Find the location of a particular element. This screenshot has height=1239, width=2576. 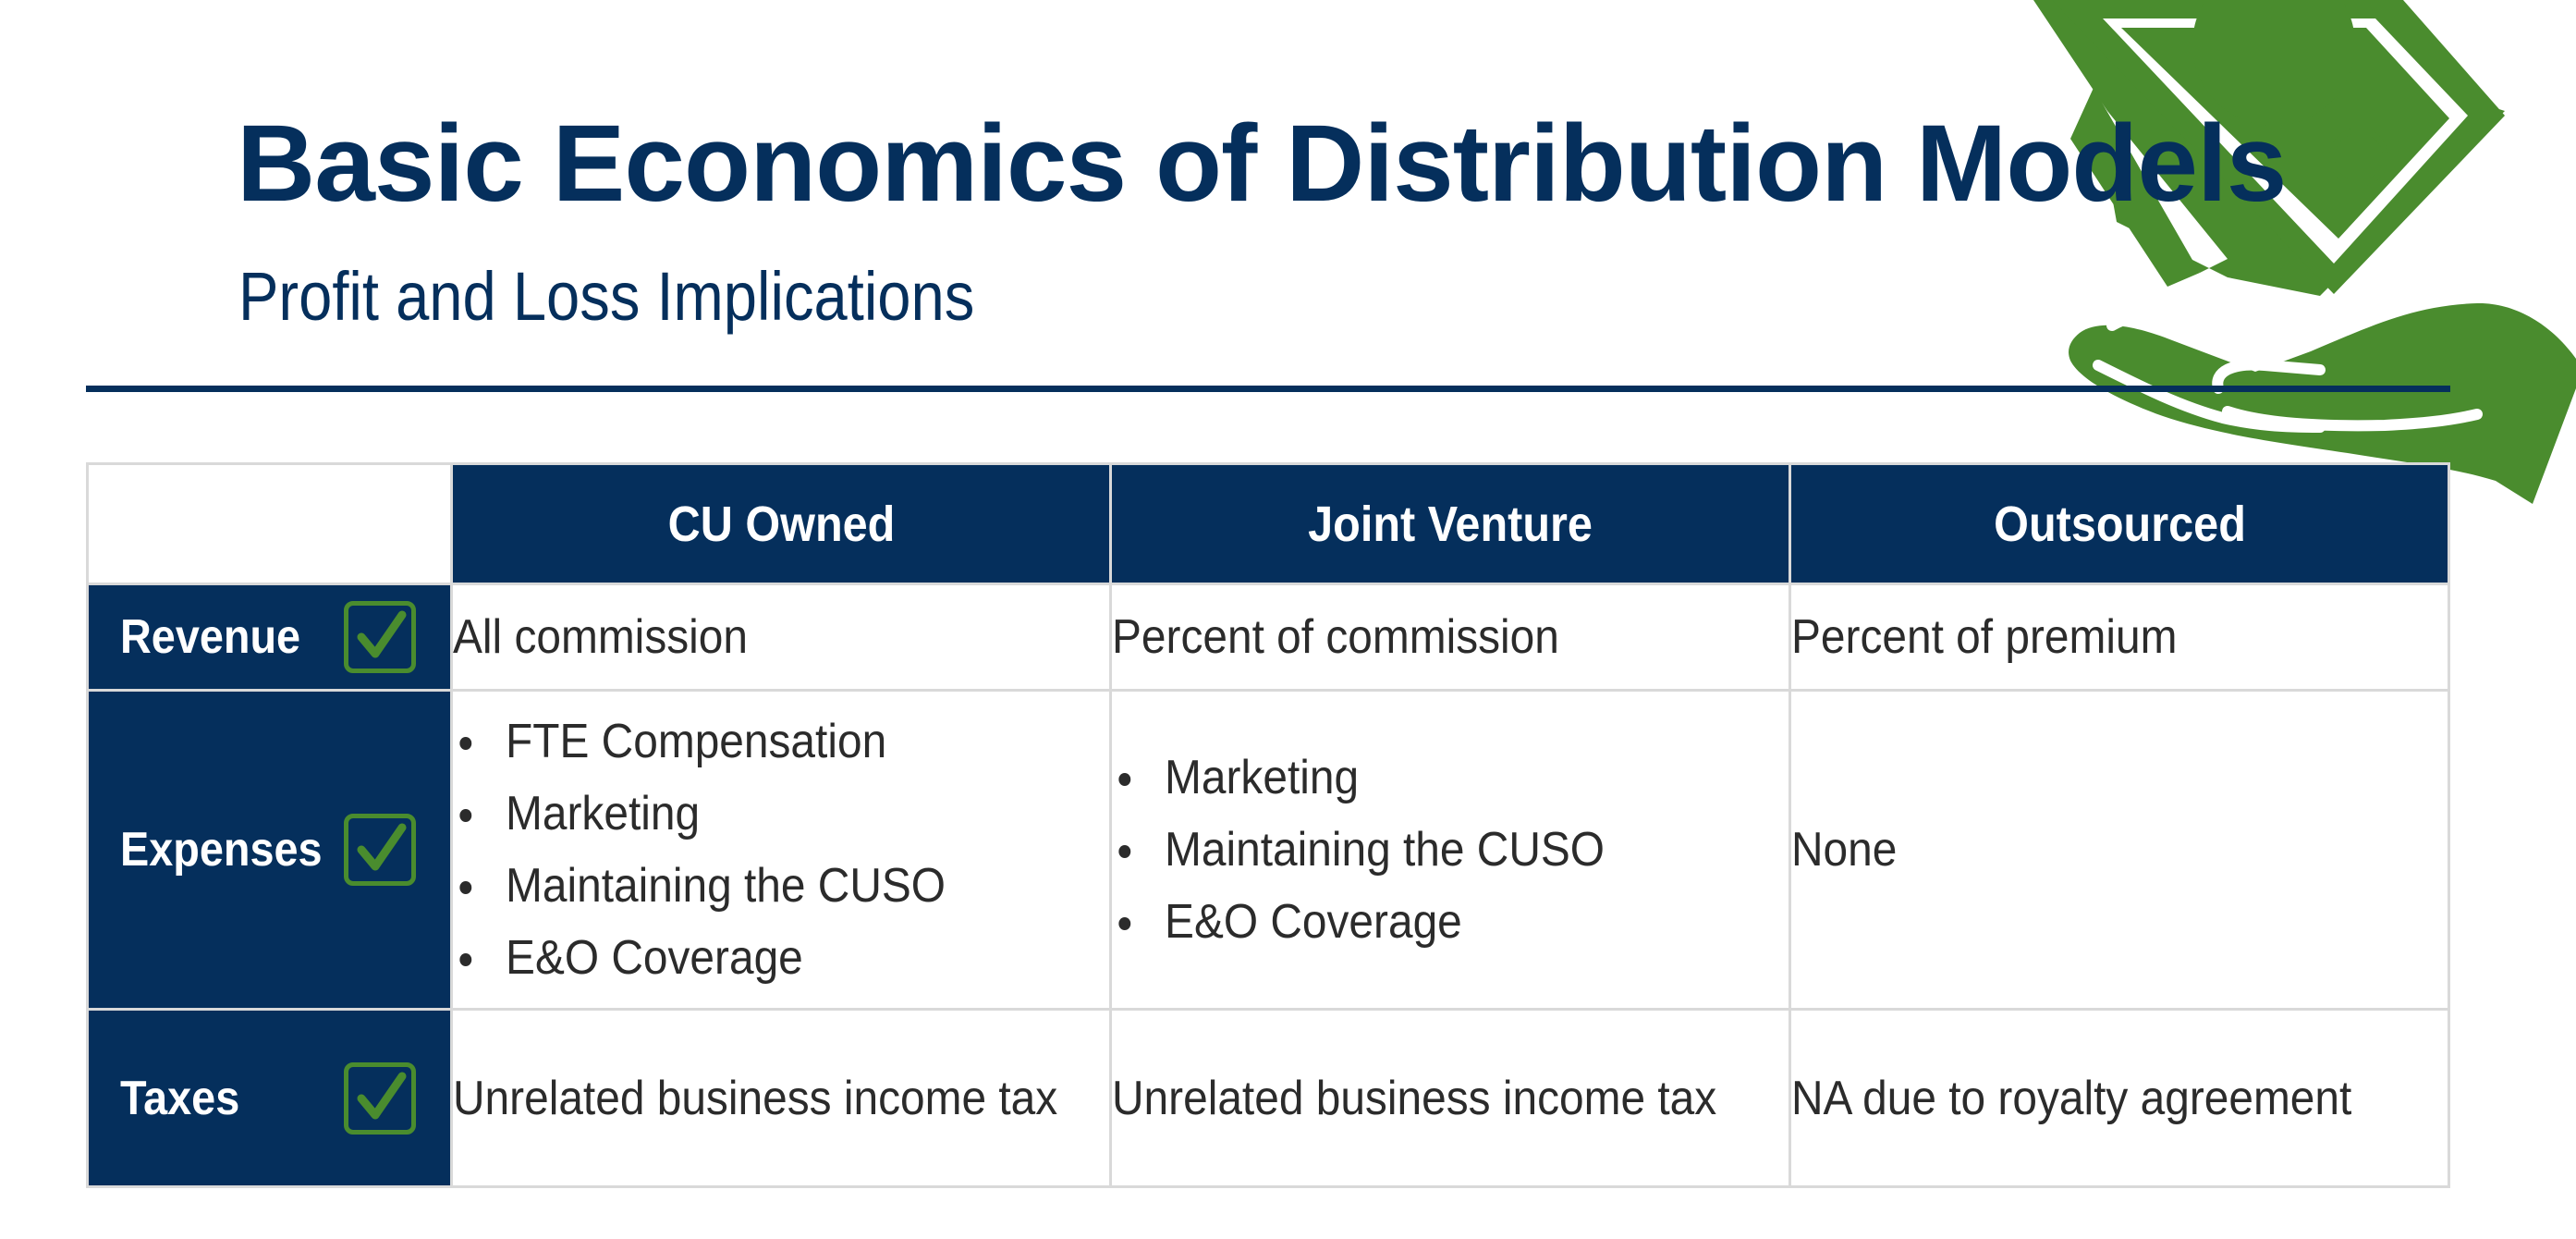

column-header-joint-venture: Joint Venture is located at coordinates (1450, 523).